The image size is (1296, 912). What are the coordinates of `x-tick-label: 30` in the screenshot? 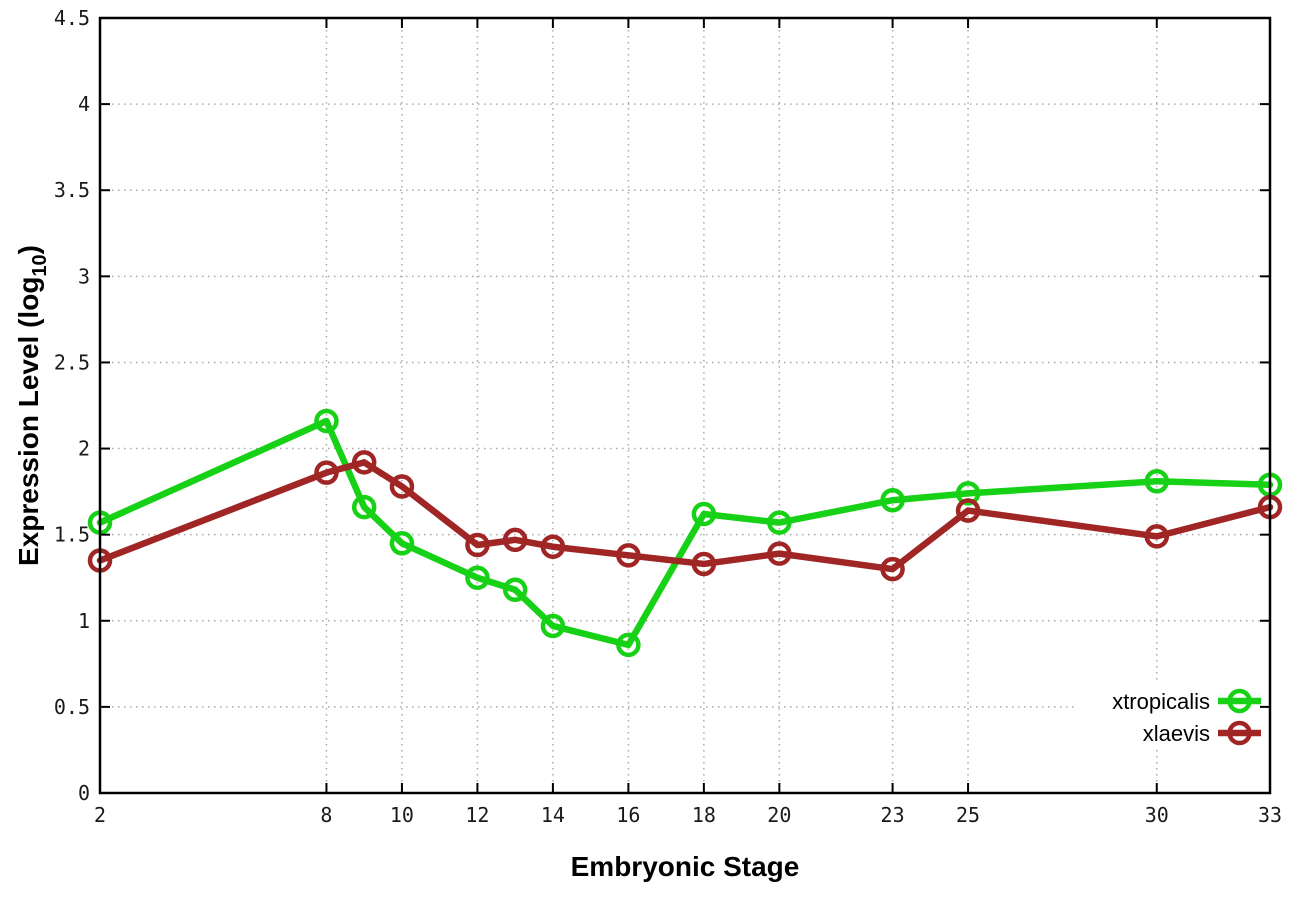 It's located at (1157, 815).